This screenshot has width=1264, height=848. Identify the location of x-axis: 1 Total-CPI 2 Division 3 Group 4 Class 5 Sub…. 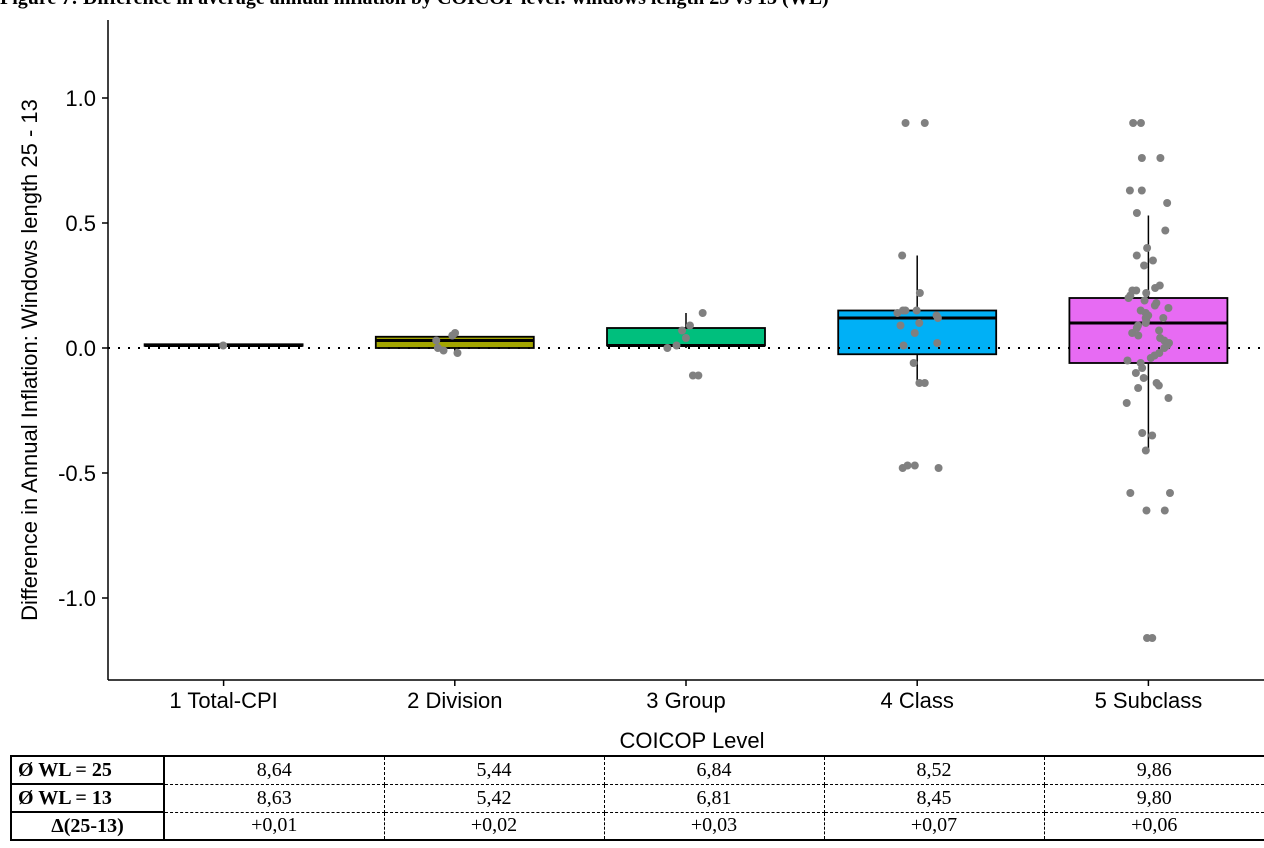
(686, 696).